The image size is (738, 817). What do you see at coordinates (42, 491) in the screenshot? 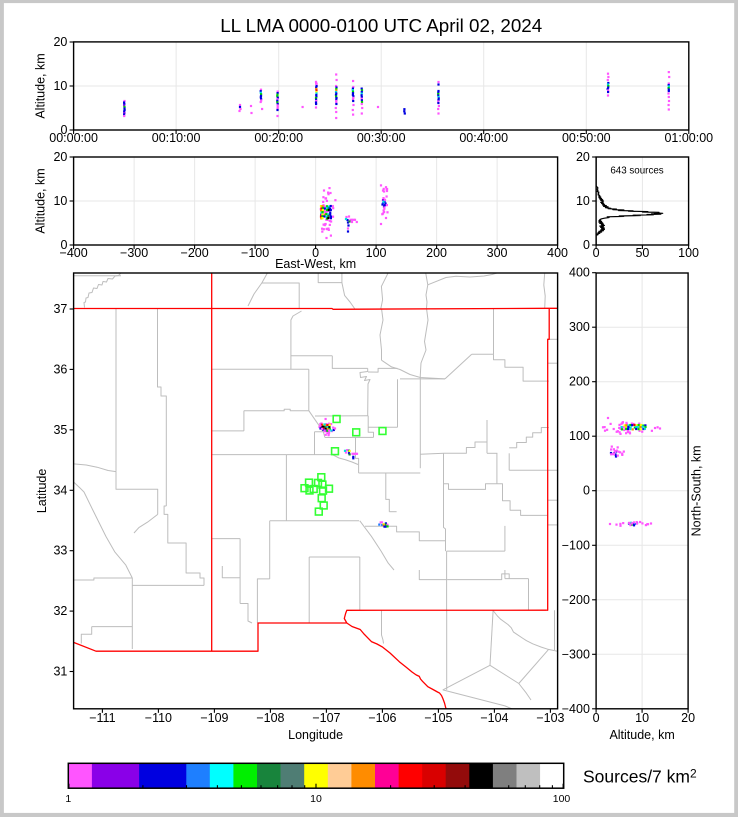
I see `svg-text: Latitude` at bounding box center [42, 491].